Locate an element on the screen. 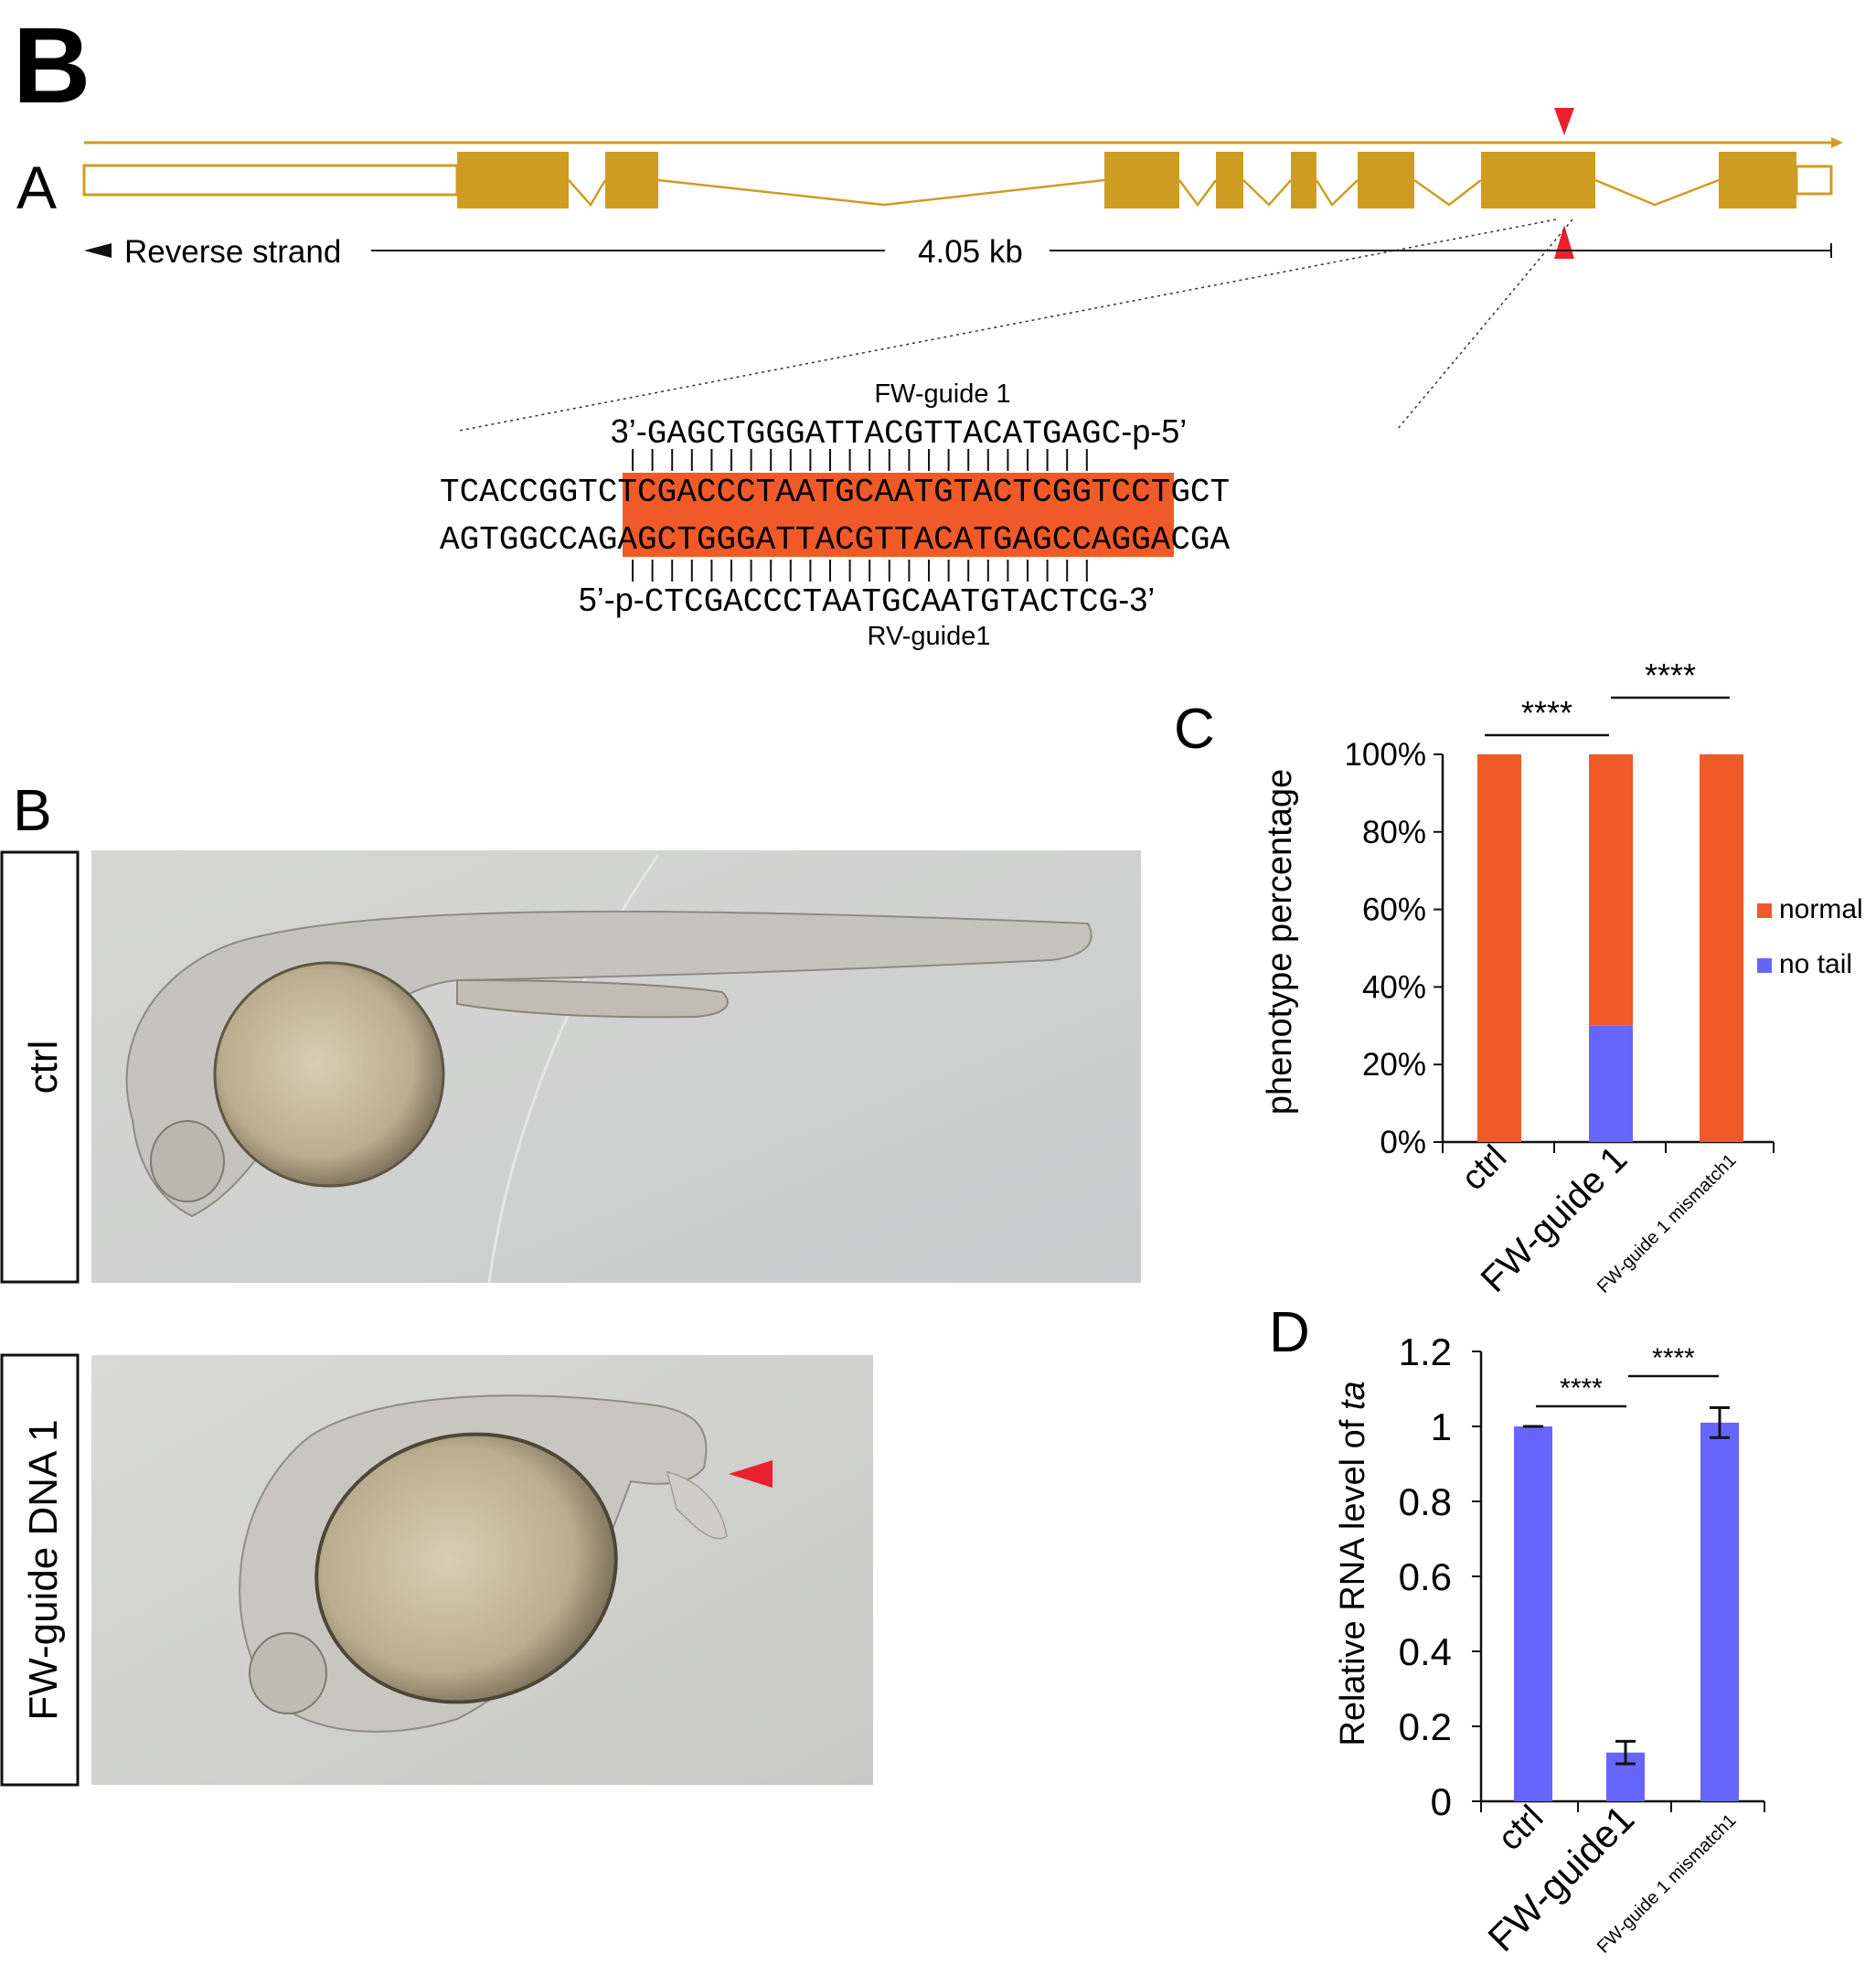  base-pair-ticks-top is located at coordinates (860, 460).